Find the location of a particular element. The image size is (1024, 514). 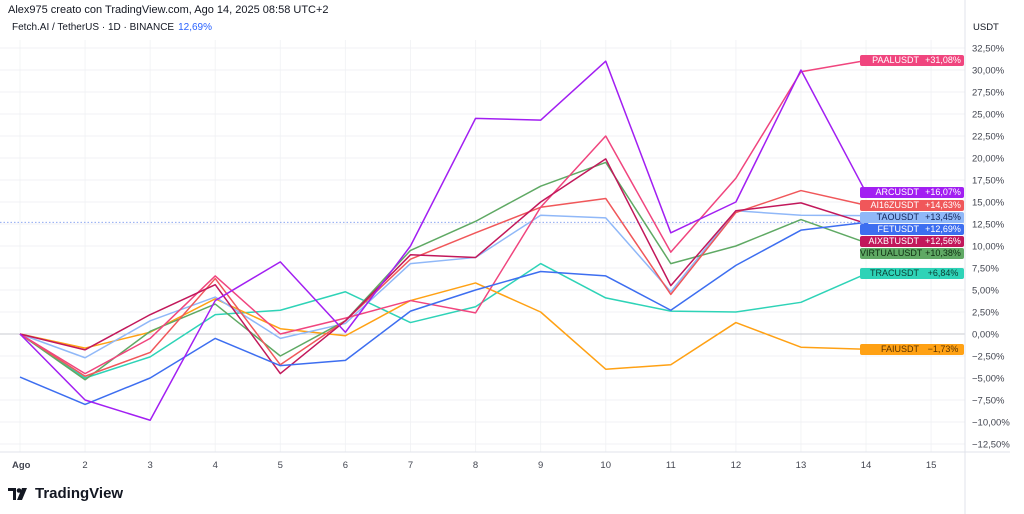

y-tick-label: 10,00% is located at coordinates (988, 247).